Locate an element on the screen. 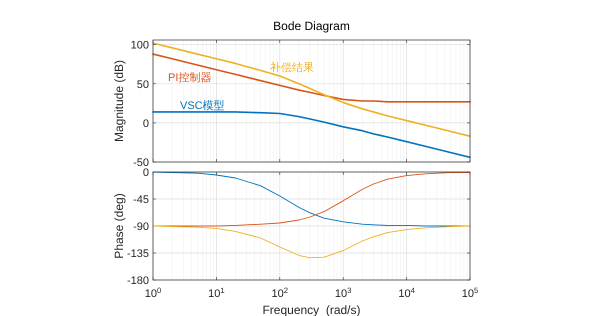 The height and width of the screenshot is (316, 600). y-tick-label: 100 is located at coordinates (139, 46).